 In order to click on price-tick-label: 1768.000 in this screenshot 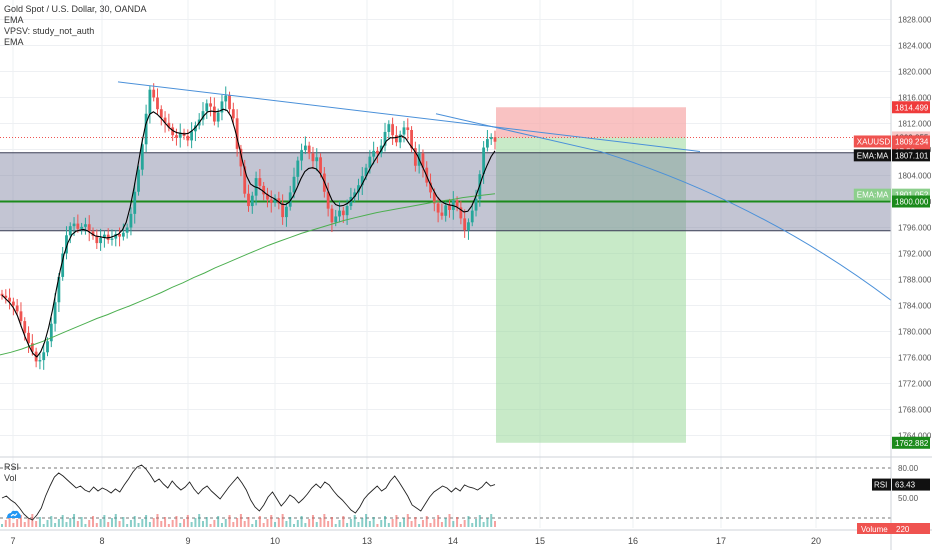, I will do `click(915, 410)`.